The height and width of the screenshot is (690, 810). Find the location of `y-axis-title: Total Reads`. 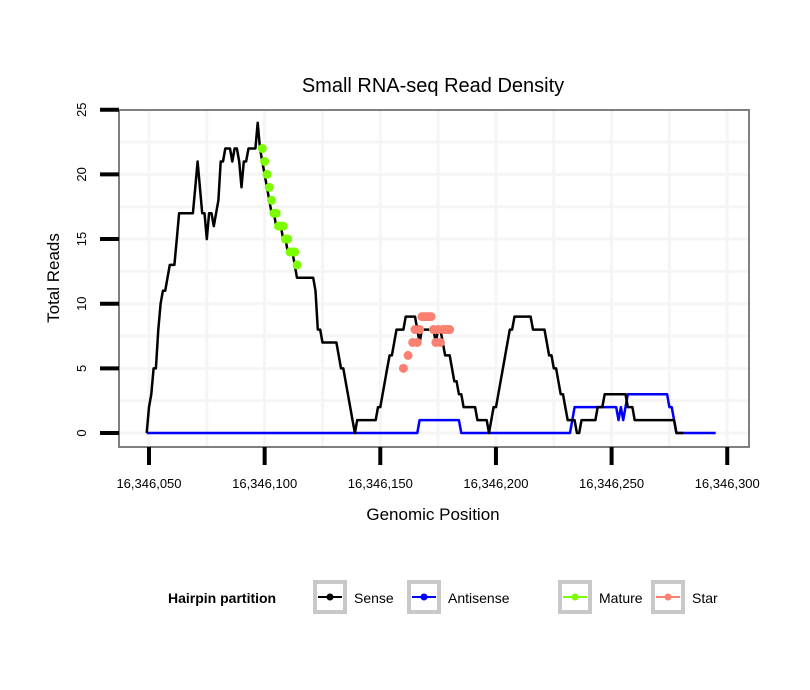

y-axis-title: Total Reads is located at coordinates (53, 278).